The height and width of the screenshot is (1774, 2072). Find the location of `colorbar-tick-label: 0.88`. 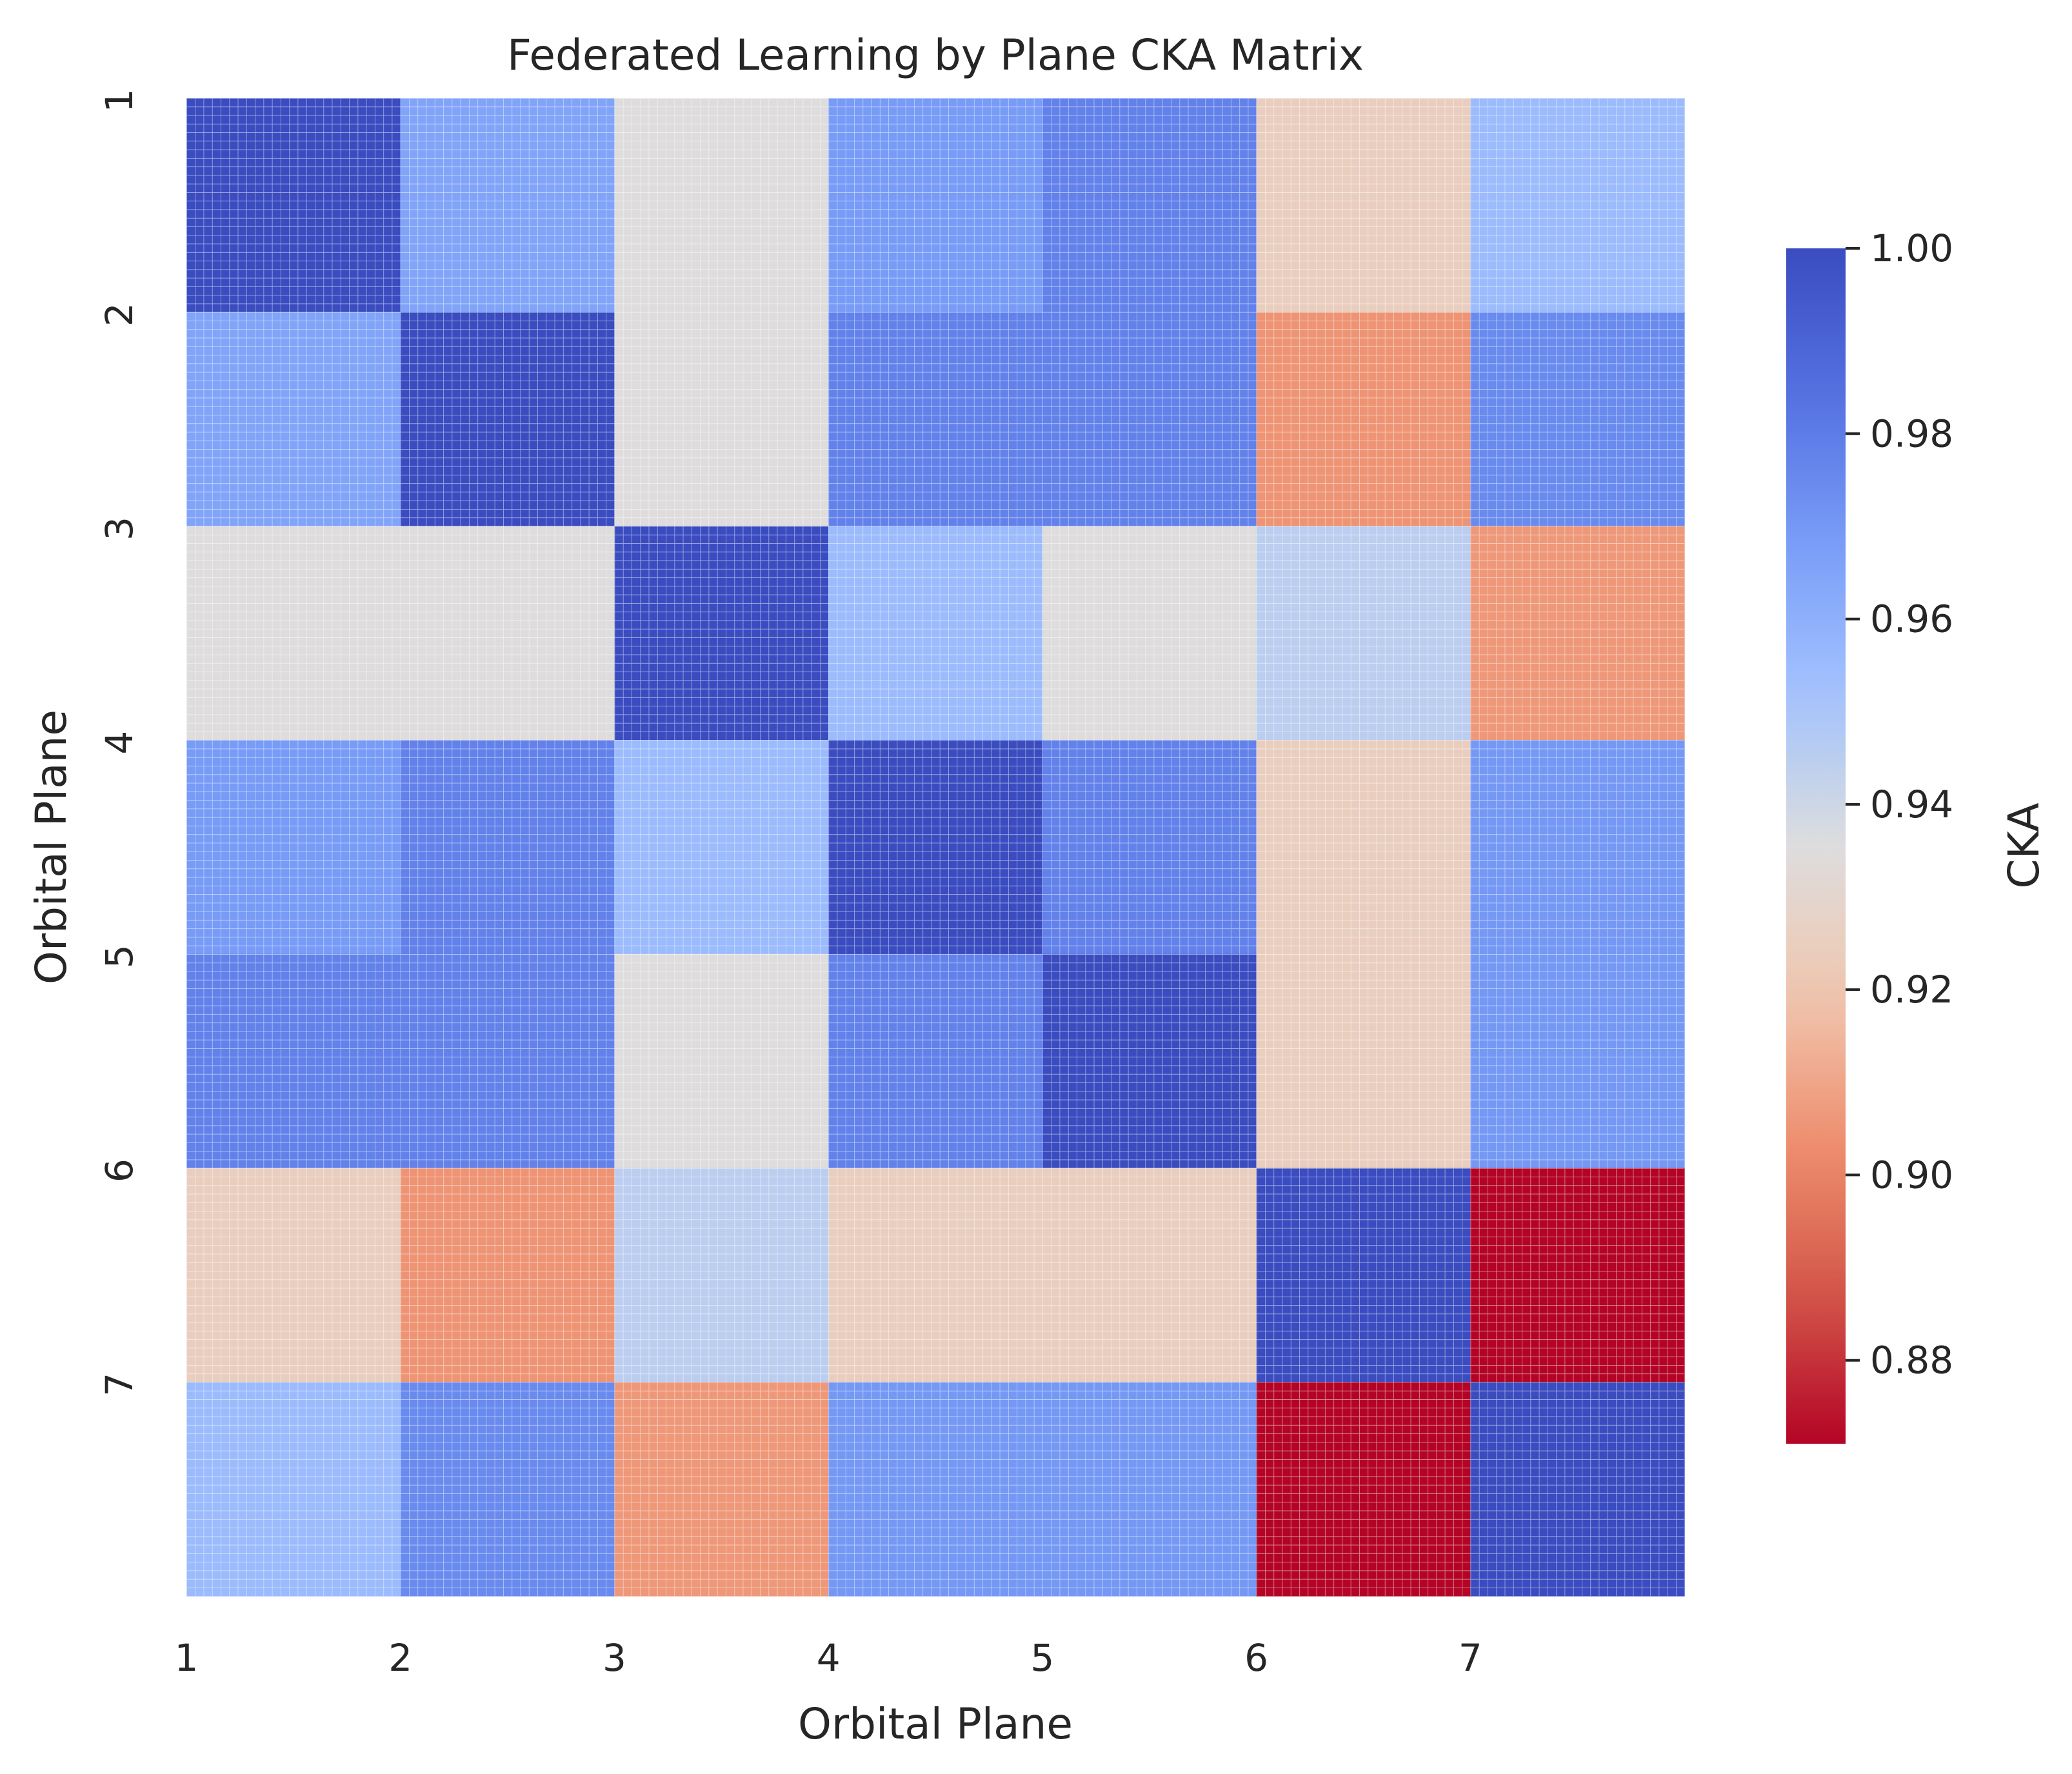

colorbar-tick-label: 0.88 is located at coordinates (1911, 1360).